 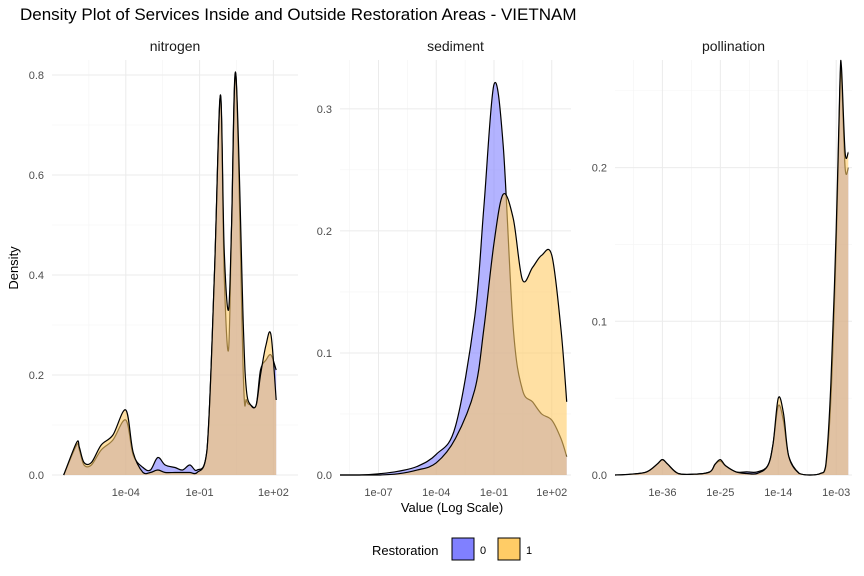 I want to click on legend-label-0: 0, so click(x=483, y=551).